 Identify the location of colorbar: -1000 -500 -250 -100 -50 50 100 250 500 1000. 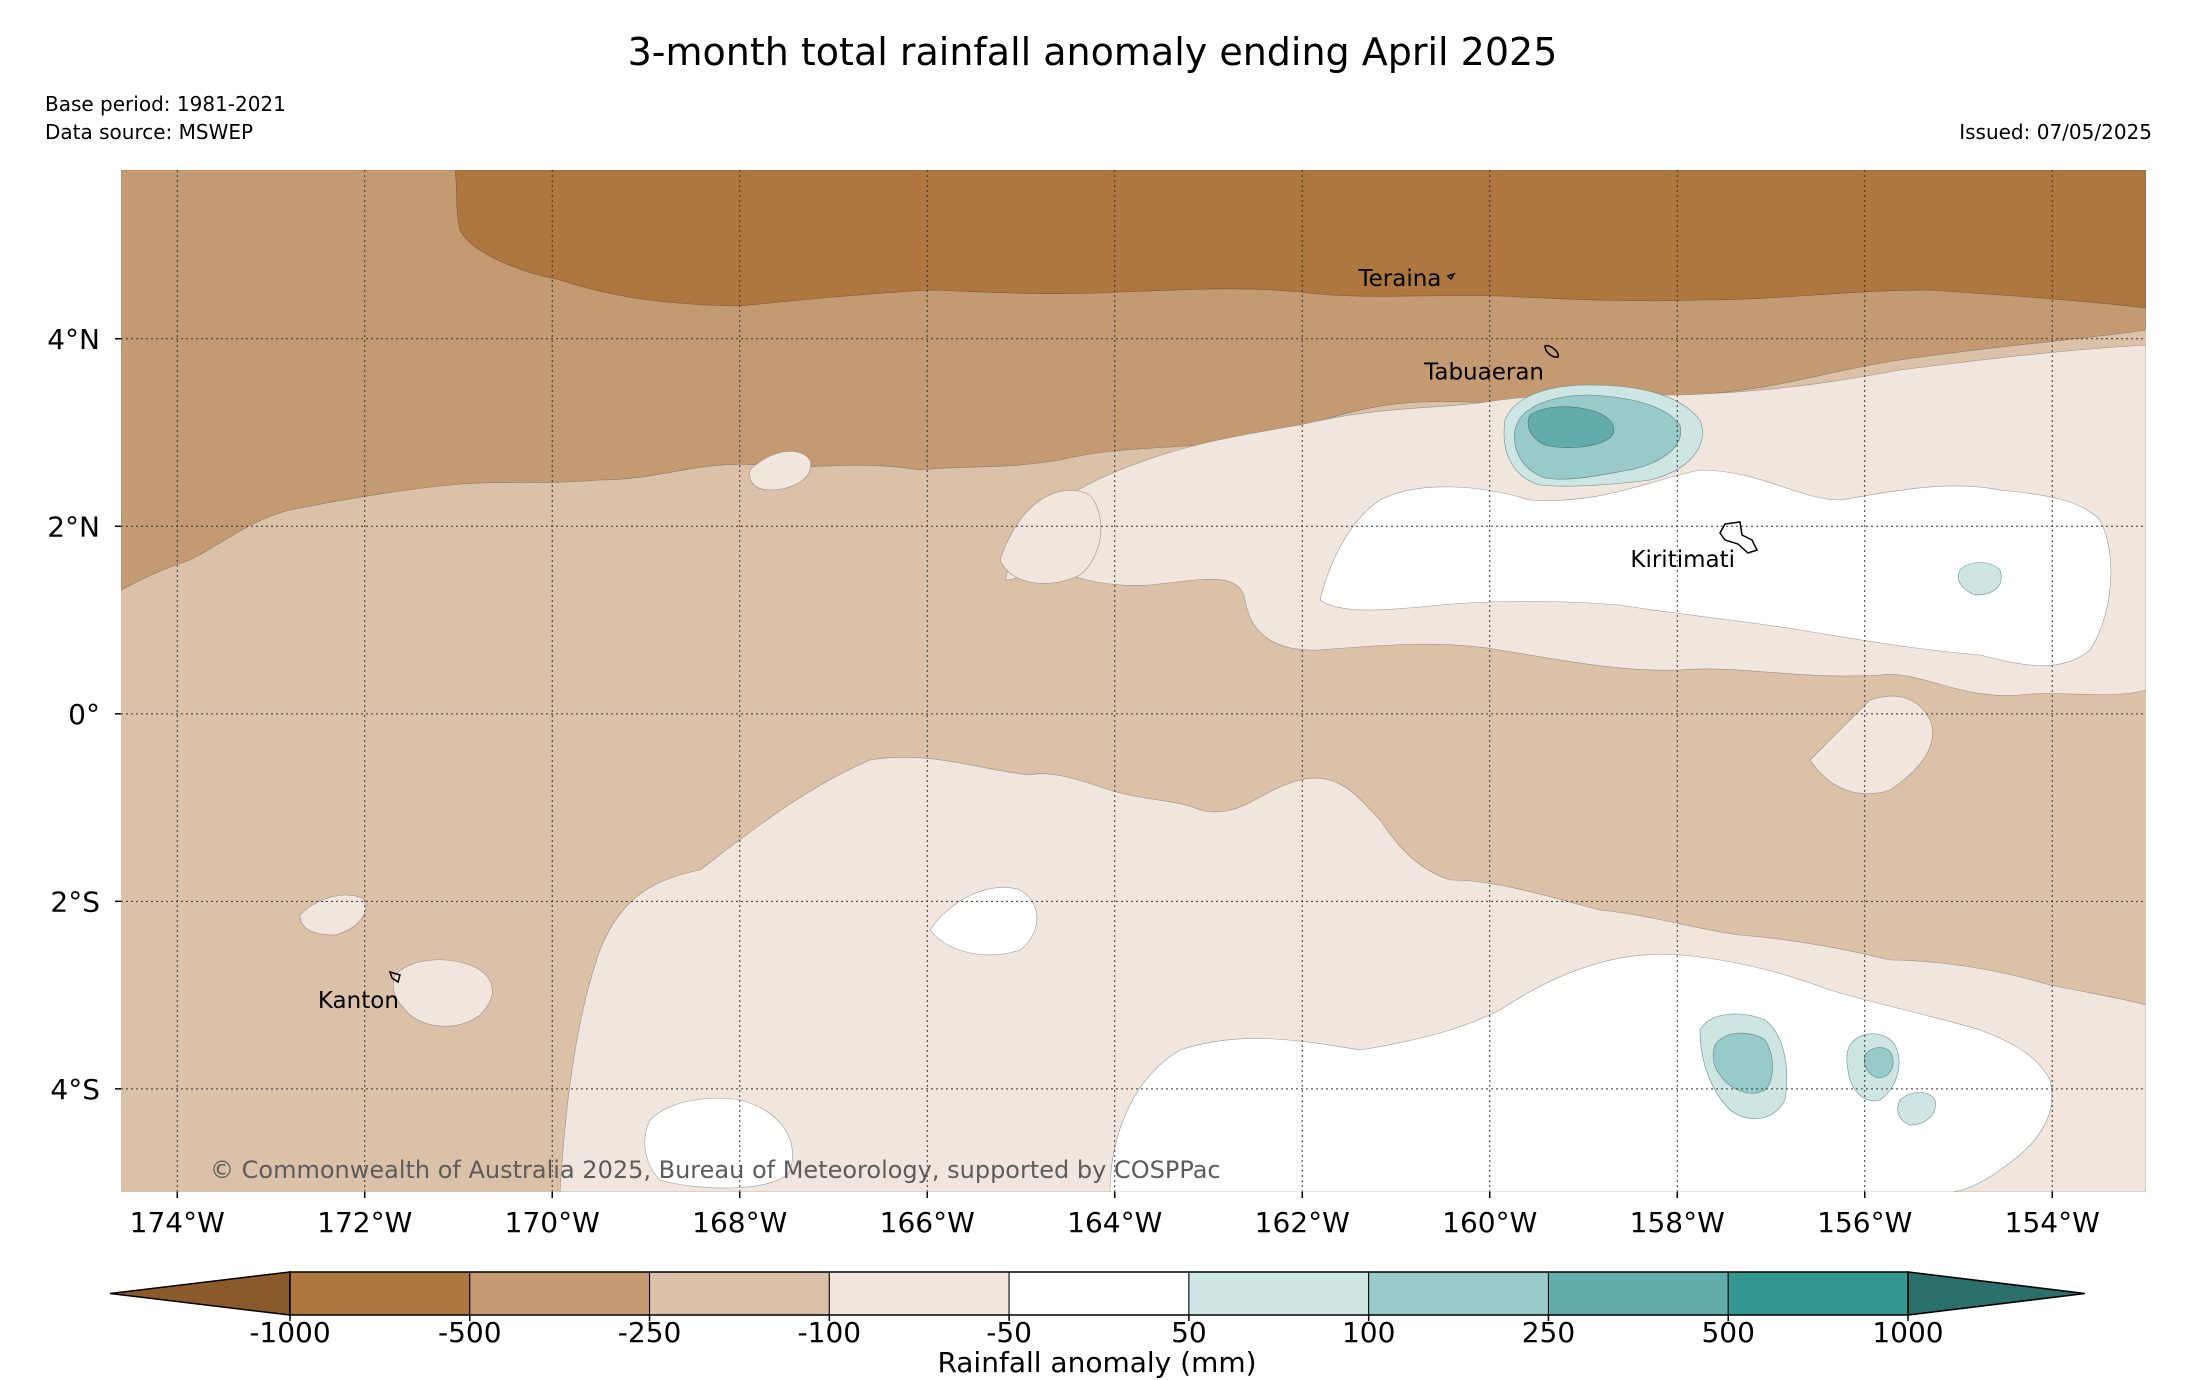
(1097, 1310).